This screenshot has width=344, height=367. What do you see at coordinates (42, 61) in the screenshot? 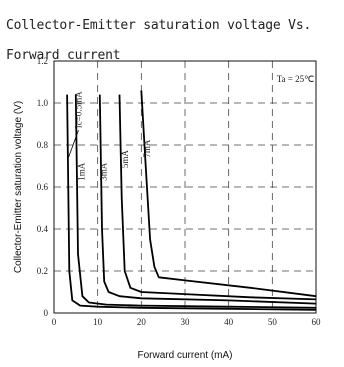
I see `y-tick-label: 1.2` at bounding box center [42, 61].